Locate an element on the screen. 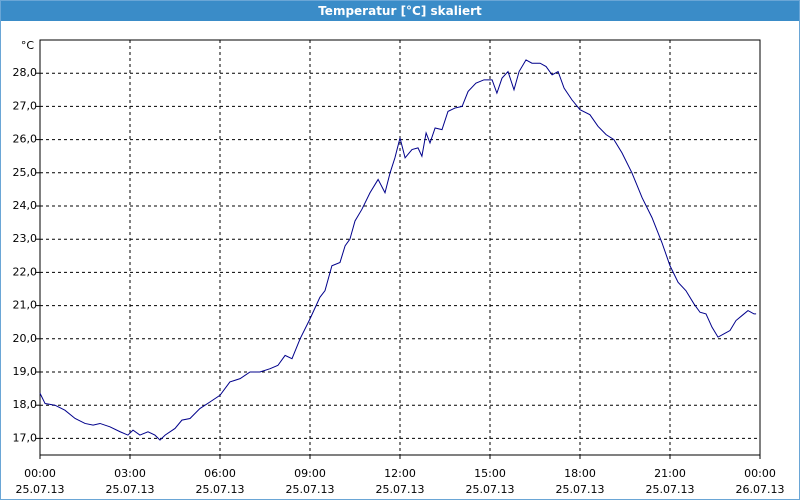 Image resolution: width=800 pixels, height=502 pixels. x-tick-label: 12:00 is located at coordinates (400, 473).